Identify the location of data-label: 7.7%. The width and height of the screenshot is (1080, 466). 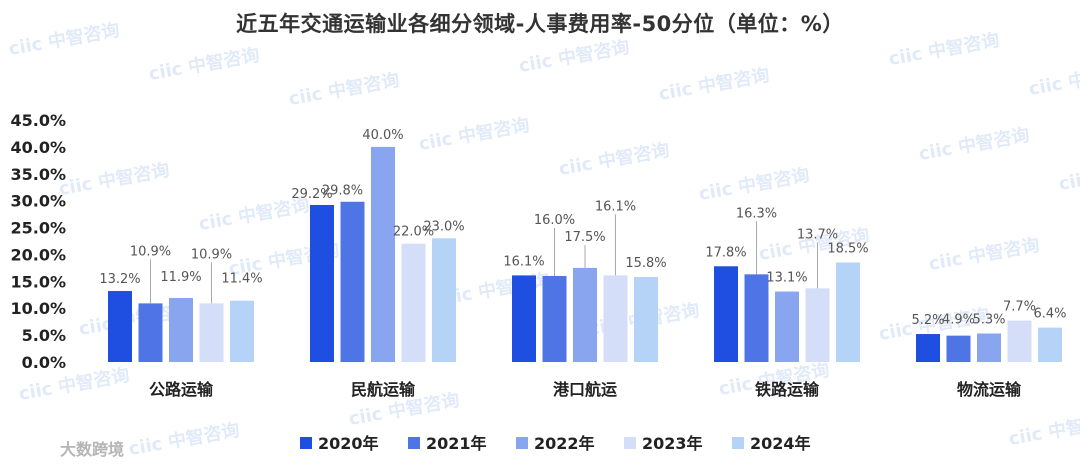
(1019, 307).